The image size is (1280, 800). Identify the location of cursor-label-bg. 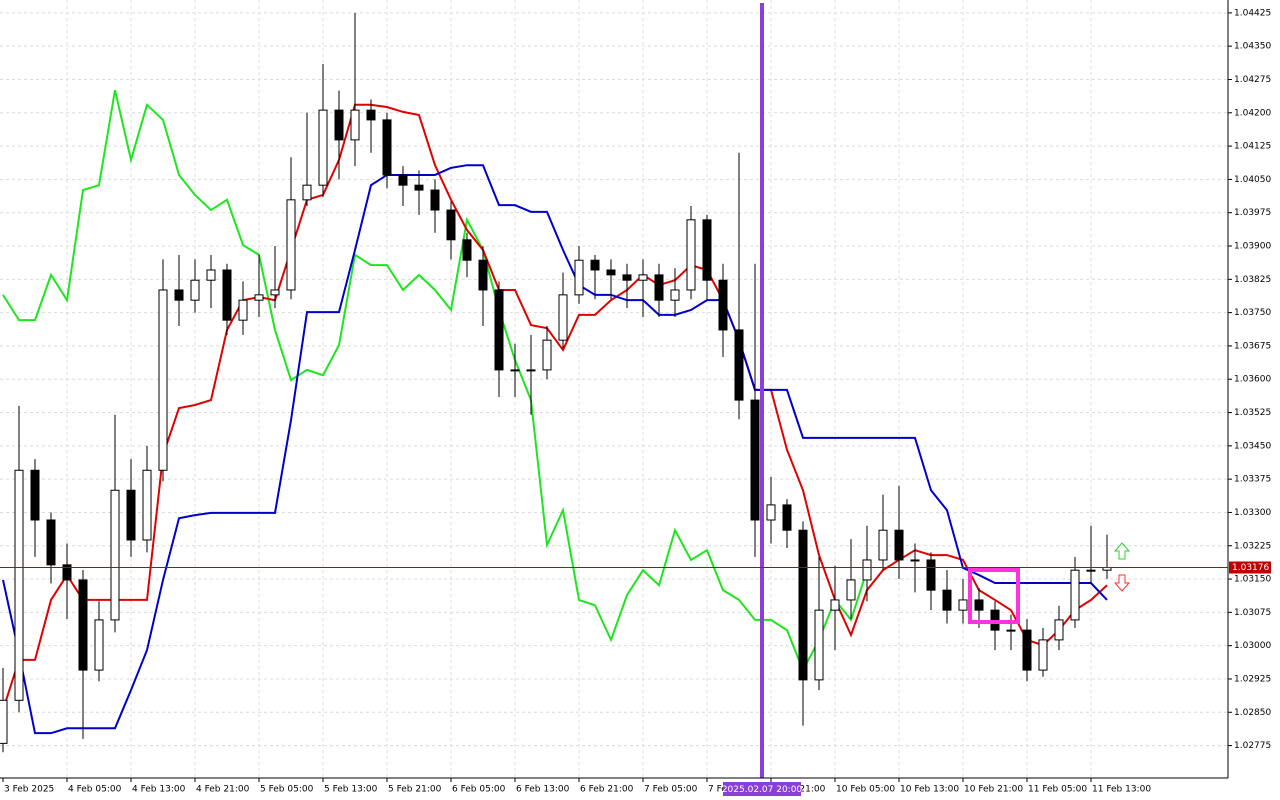
(762, 789).